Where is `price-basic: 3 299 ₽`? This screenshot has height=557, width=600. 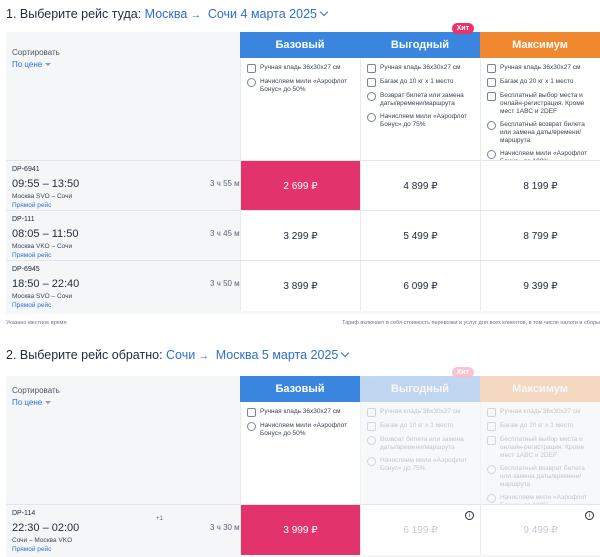
price-basic: 3 299 ₽ is located at coordinates (300, 236).